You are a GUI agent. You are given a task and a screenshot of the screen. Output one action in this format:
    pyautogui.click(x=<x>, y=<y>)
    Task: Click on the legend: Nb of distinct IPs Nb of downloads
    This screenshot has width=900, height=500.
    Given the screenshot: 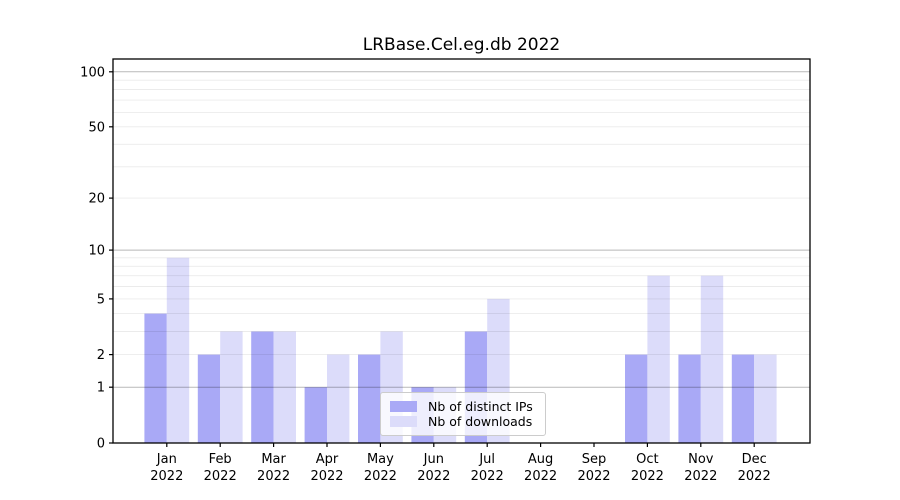 What is the action you would take?
    pyautogui.click(x=463, y=414)
    